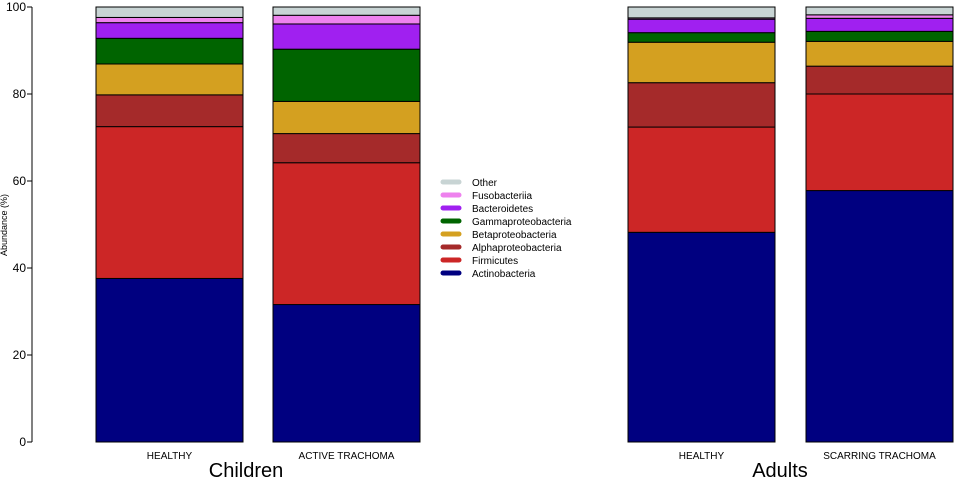  Describe the element at coordinates (4, 225) in the screenshot. I see `y-axis-title: Abundance (%)` at that location.